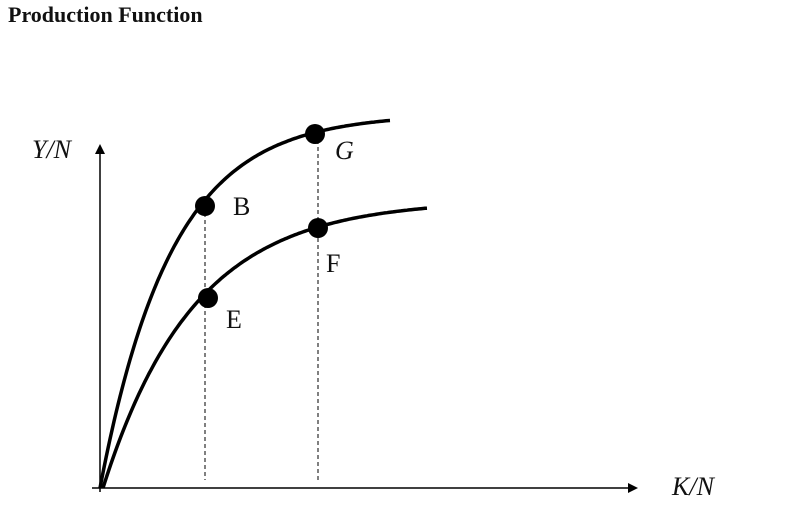 This screenshot has height=516, width=786. Describe the element at coordinates (234, 319) in the screenshot. I see `point-label: E` at that location.